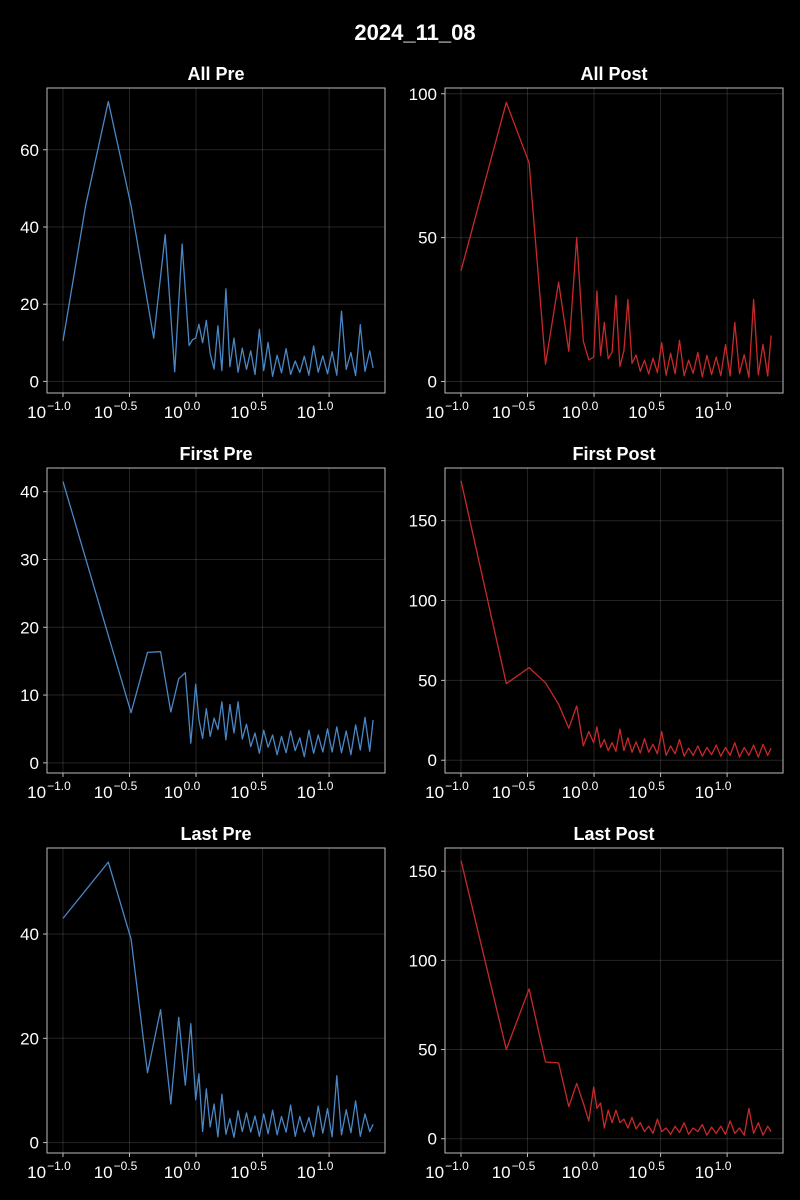 The image size is (800, 1200). I want to click on y-tick-label: 60, so click(29, 150).